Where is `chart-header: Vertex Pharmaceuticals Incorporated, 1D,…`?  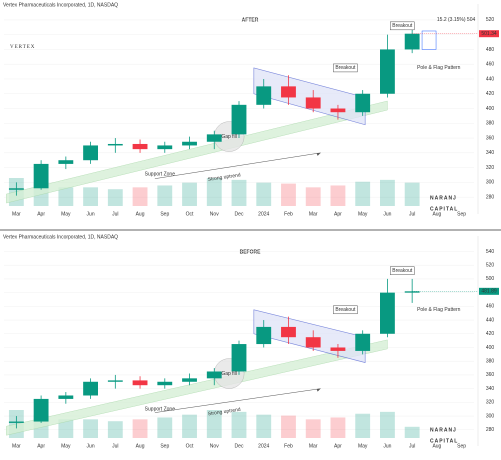
chart-header: Vertex Pharmaceuticals Incorporated, 1D,… is located at coordinates (60, 237).